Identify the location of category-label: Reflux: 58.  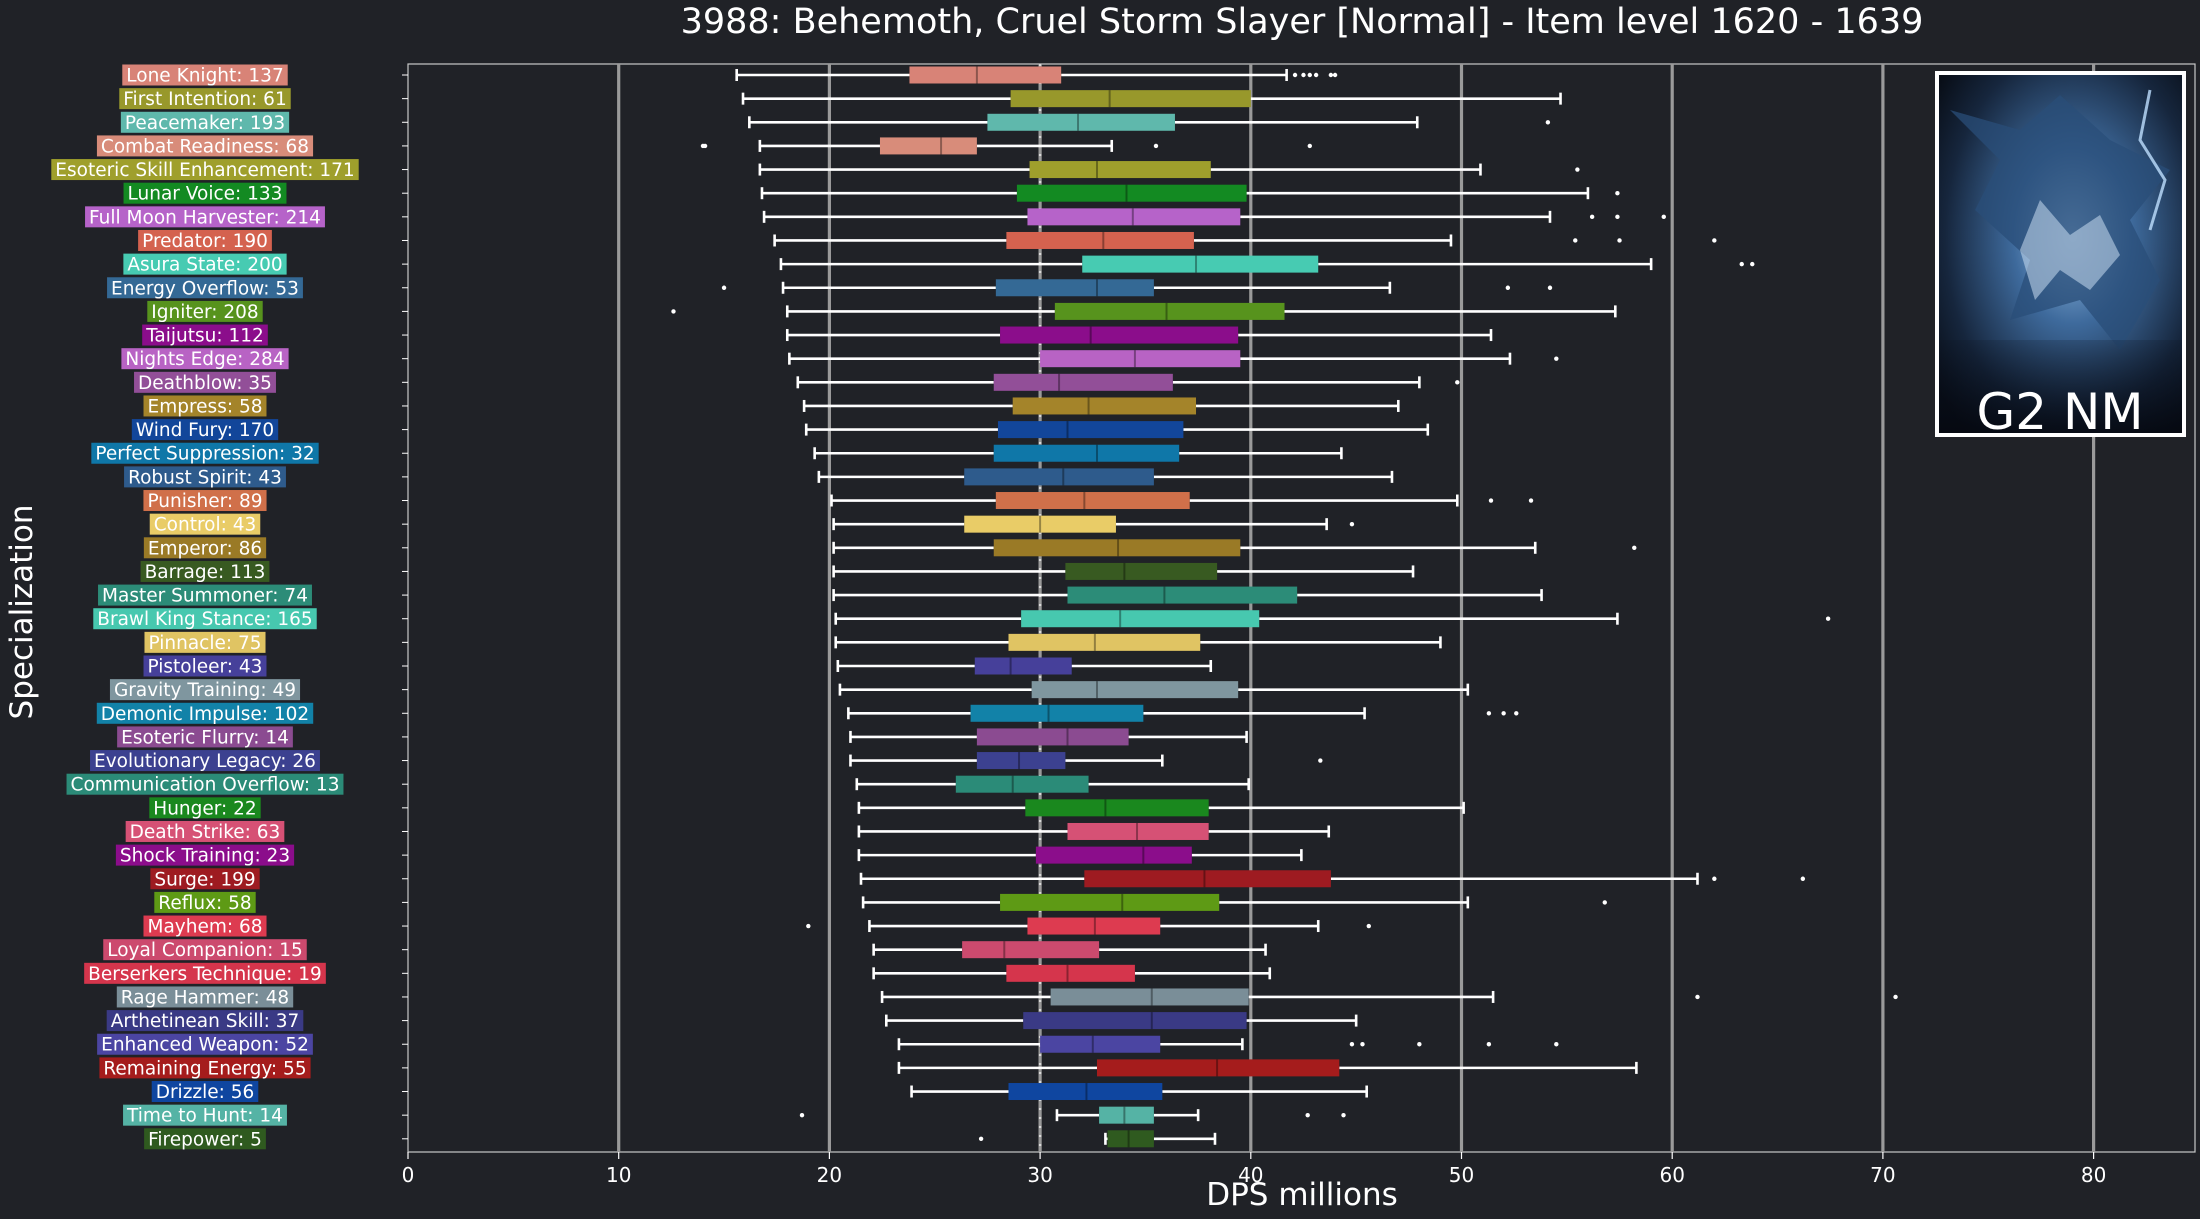
(205, 902).